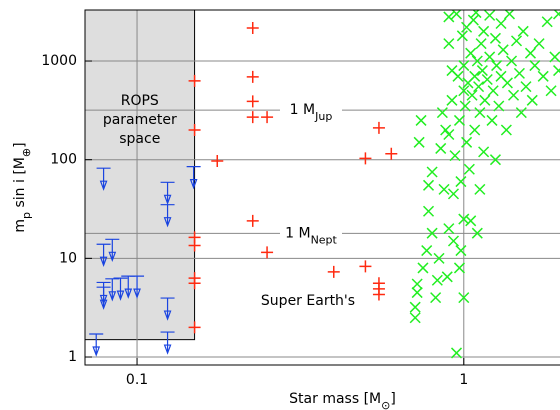  What do you see at coordinates (26, 152) in the screenshot?
I see `text-part: ⊕` at bounding box center [26, 152].